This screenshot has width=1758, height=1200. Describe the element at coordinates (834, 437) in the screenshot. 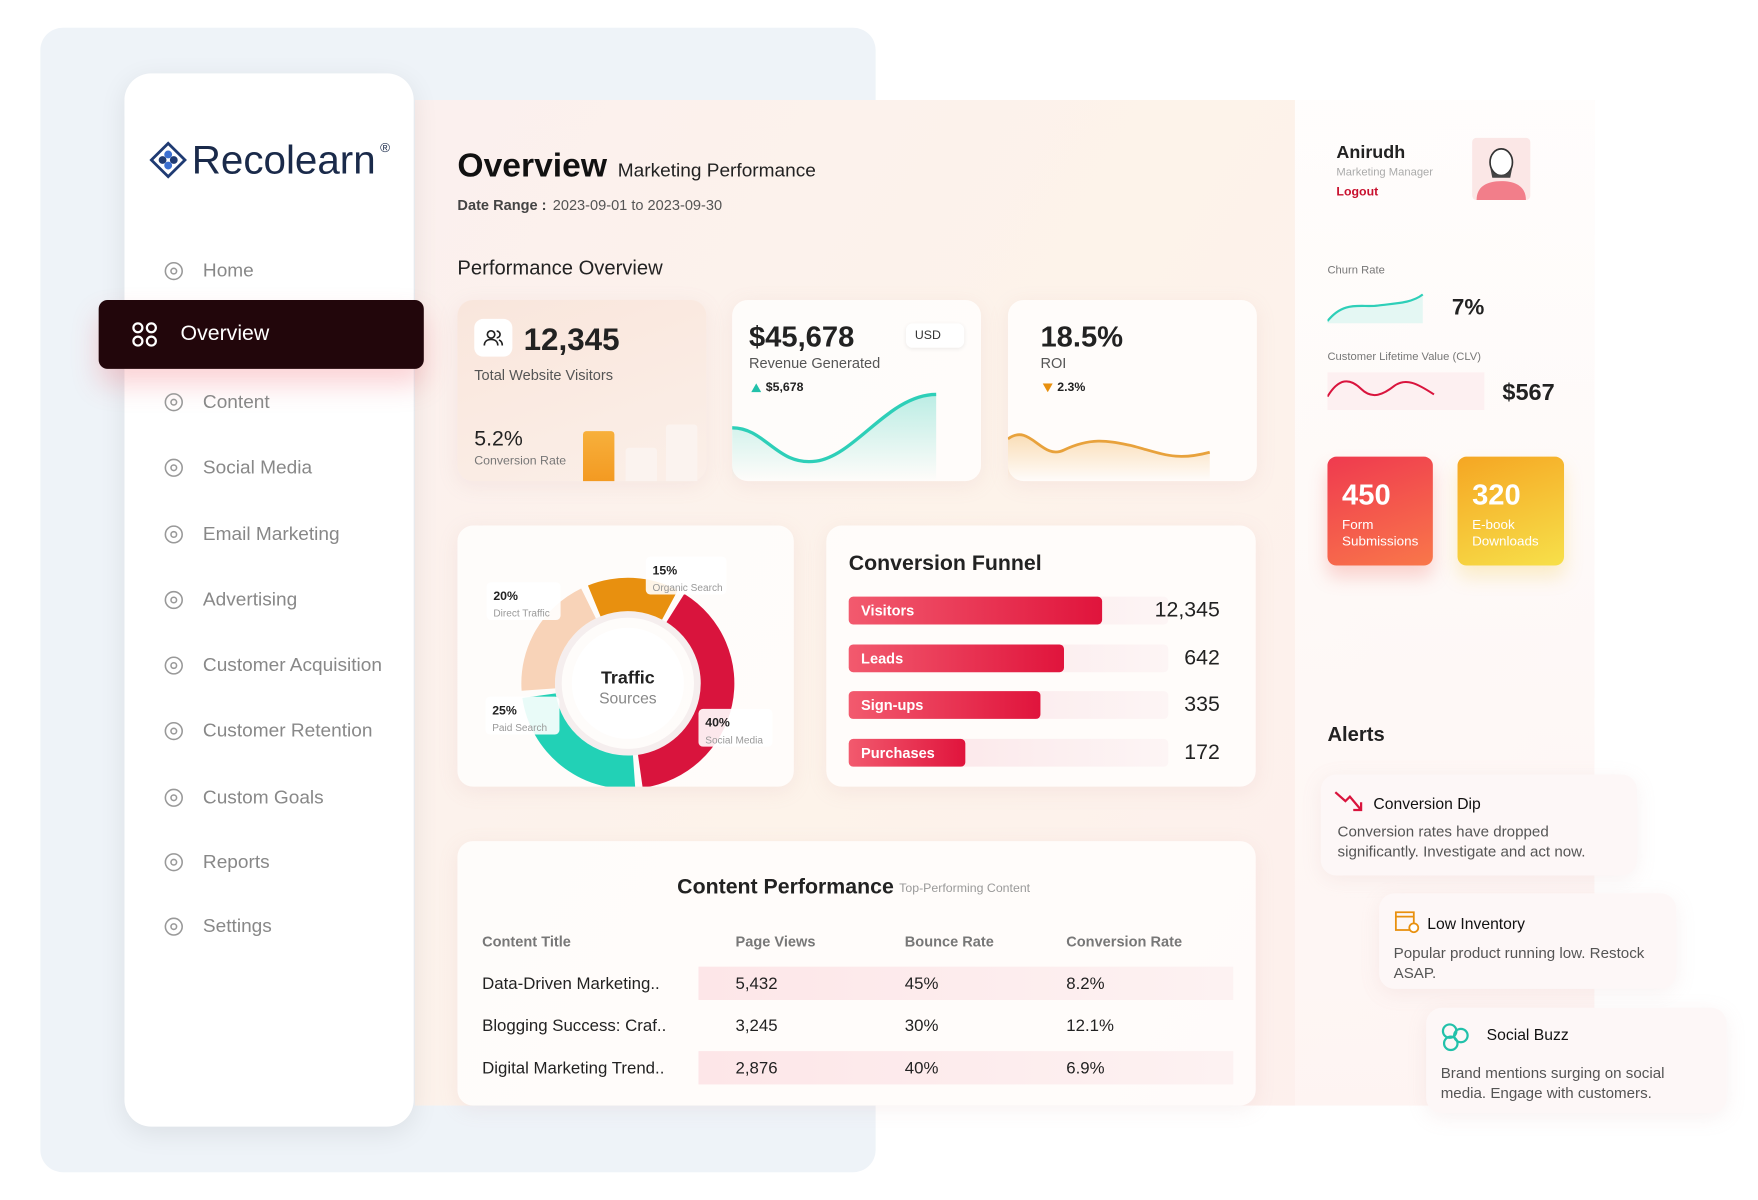

I see `revenue-curve` at that location.